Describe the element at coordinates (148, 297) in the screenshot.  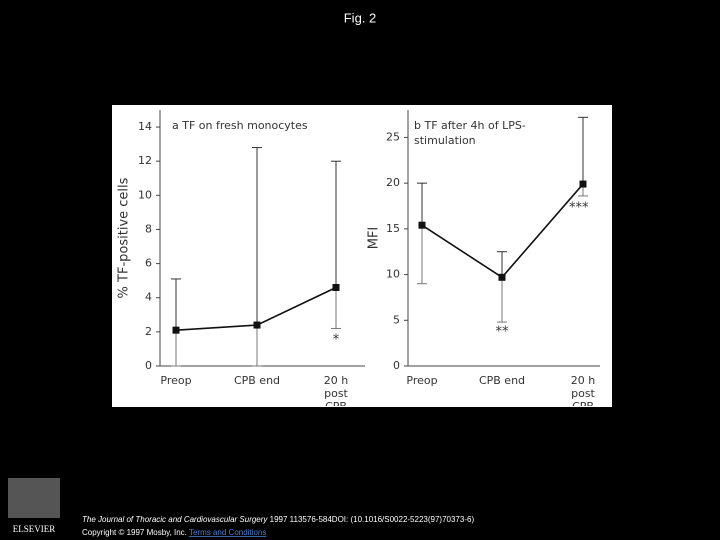
I see `y-tick-label: 4` at that location.